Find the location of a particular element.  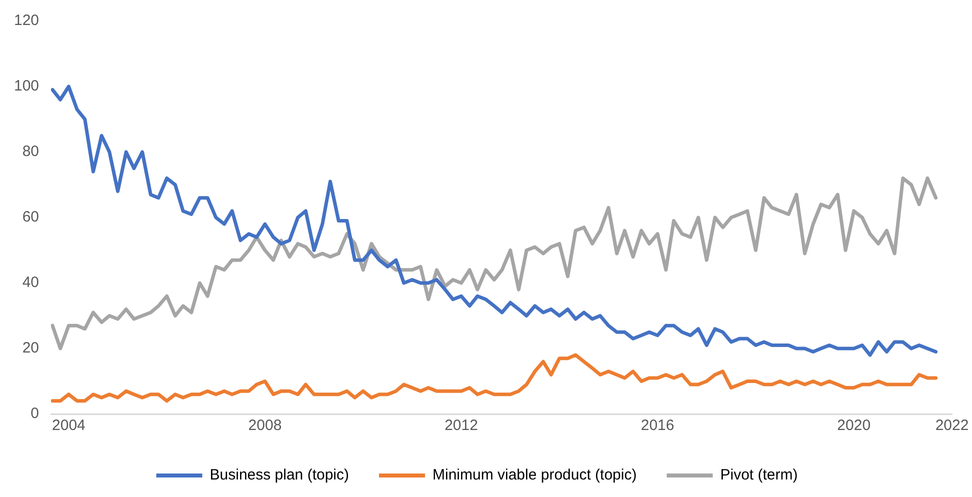

y-tick-label: 20 is located at coordinates (31, 348).